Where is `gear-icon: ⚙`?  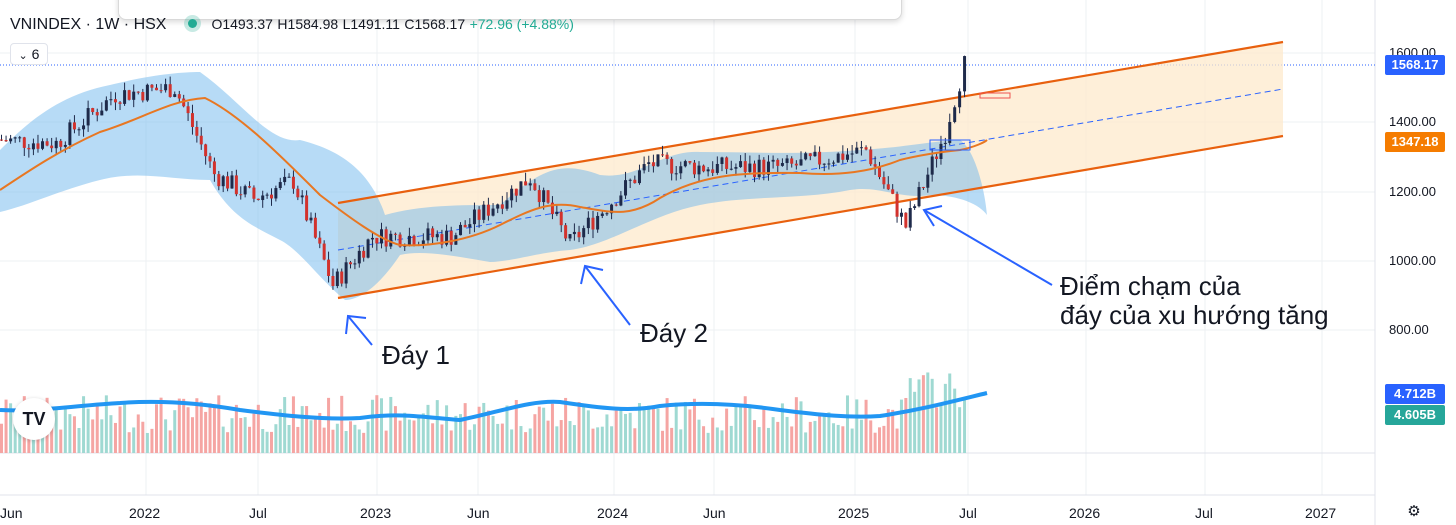 gear-icon: ⚙ is located at coordinates (1414, 511).